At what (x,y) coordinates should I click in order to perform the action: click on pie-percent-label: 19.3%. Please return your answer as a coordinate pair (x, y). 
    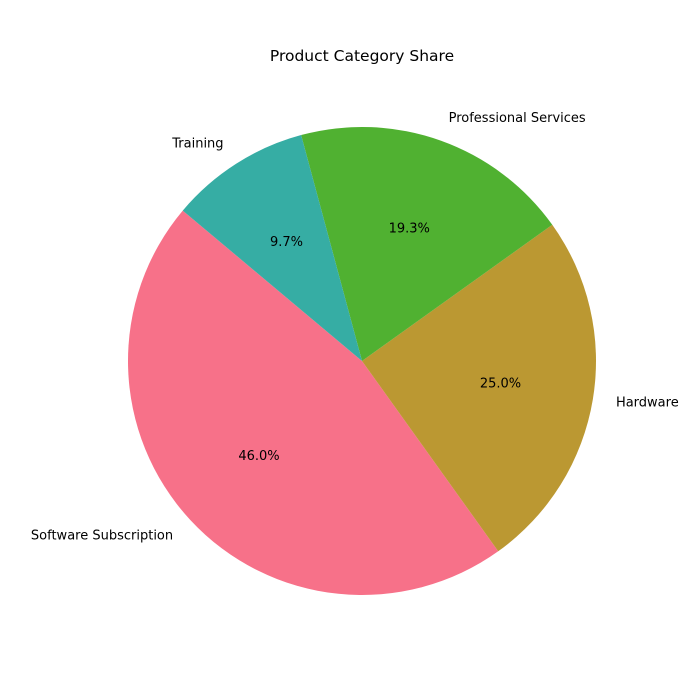
    Looking at the image, I should click on (409, 228).